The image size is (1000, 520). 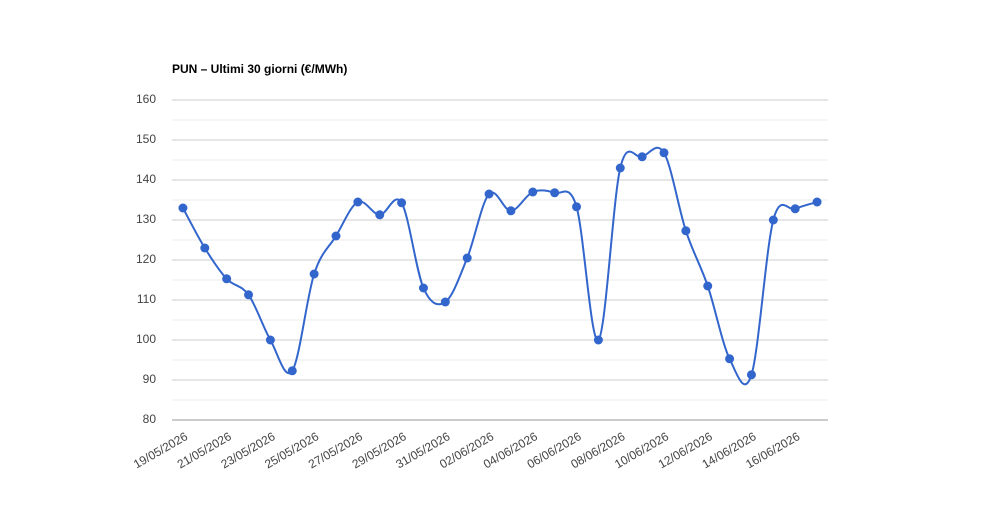 I want to click on y-tick-label: 80, so click(x=150, y=419).